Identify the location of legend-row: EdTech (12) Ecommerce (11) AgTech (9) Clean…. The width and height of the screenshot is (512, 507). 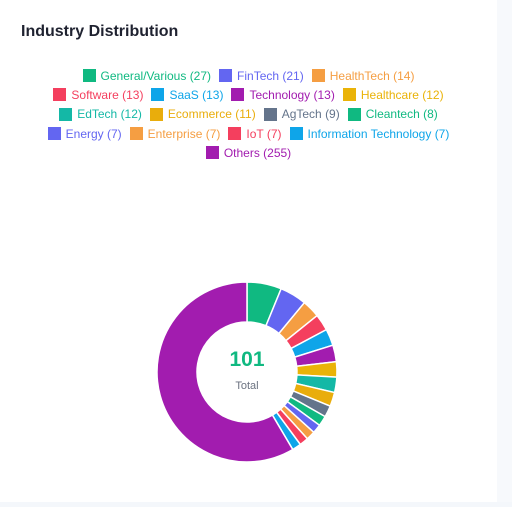
(248, 114).